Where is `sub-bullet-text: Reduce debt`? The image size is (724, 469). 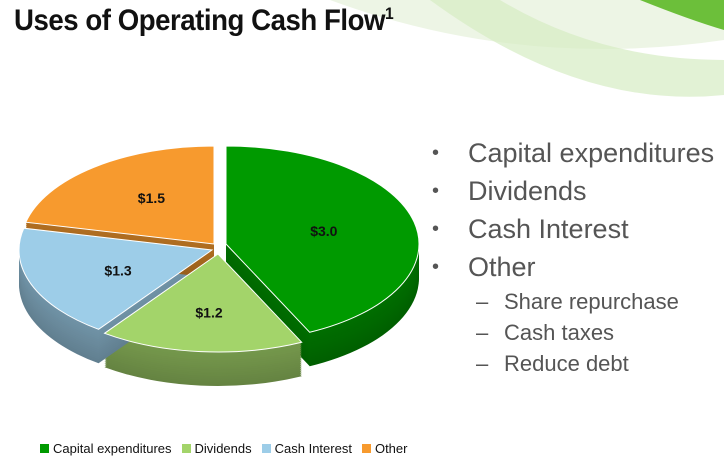 sub-bullet-text: Reduce debt is located at coordinates (566, 363).